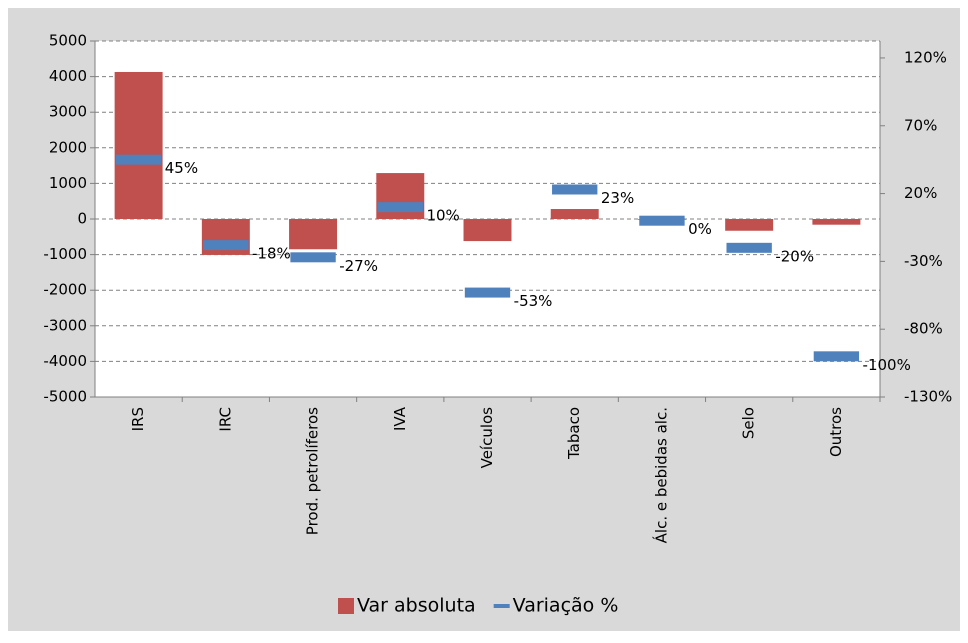 The width and height of the screenshot is (968, 643). I want to click on legend-label: Var absoluta, so click(416, 606).